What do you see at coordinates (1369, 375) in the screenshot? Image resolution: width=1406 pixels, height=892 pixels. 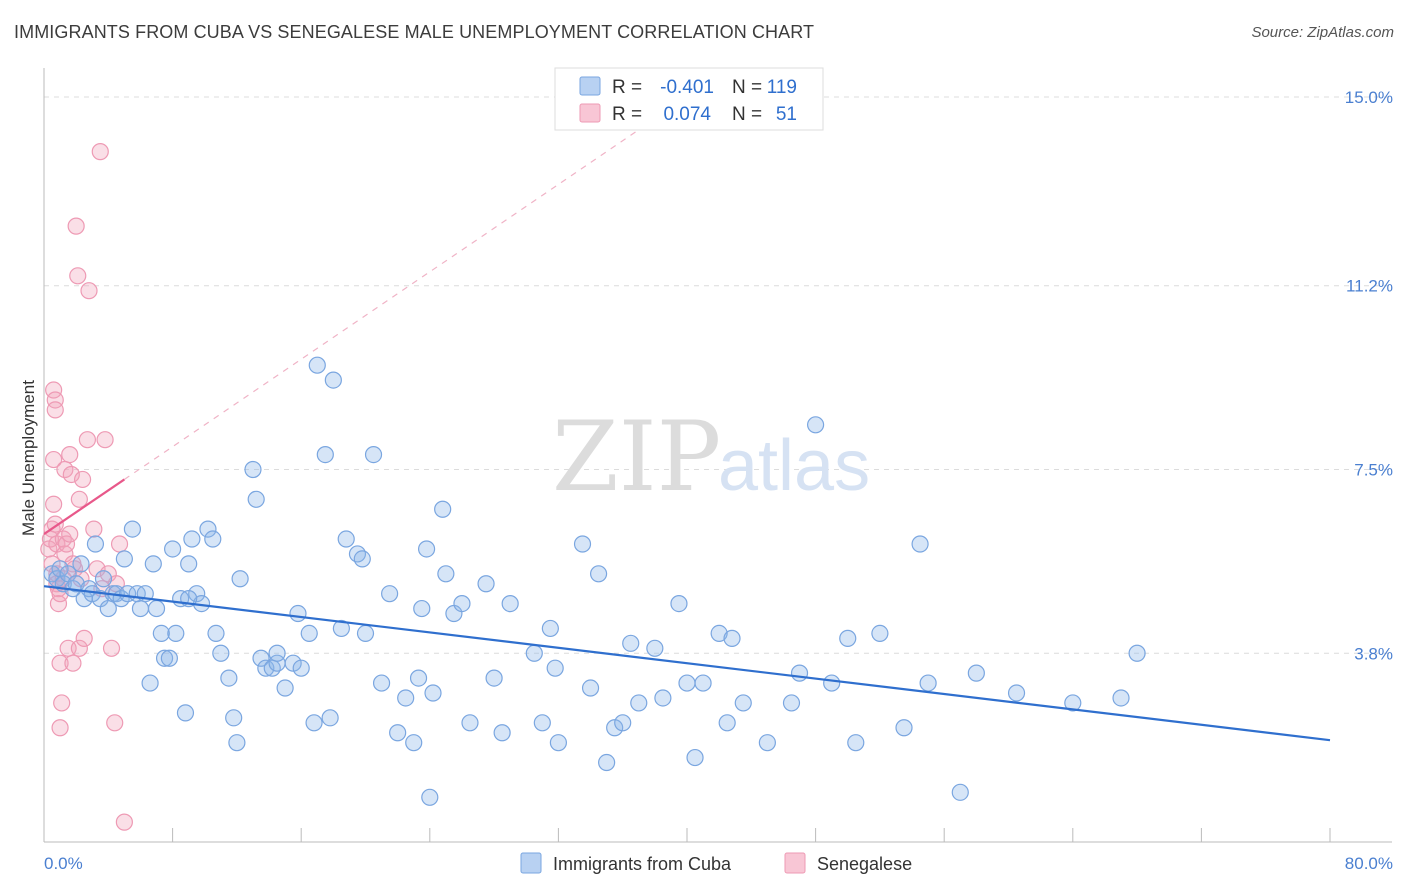 I see `y-tick-labels: 3.8% 7.5% 11.2% 15.0%` at bounding box center [1369, 375].